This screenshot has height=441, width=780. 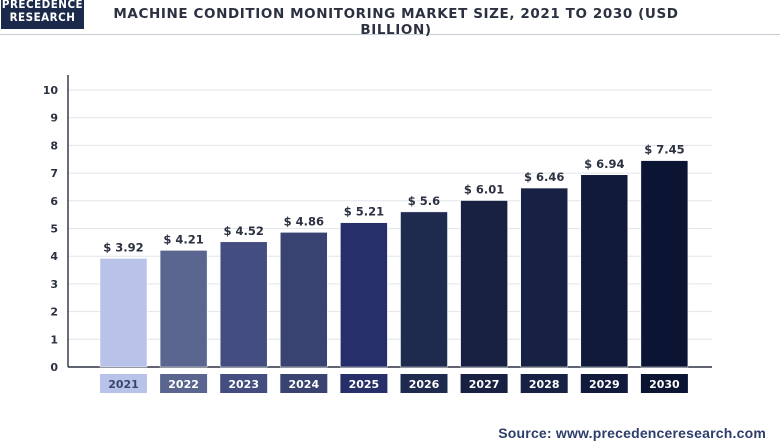 What do you see at coordinates (304, 221) in the screenshot?
I see `bar-value-label: $ 4.86` at bounding box center [304, 221].